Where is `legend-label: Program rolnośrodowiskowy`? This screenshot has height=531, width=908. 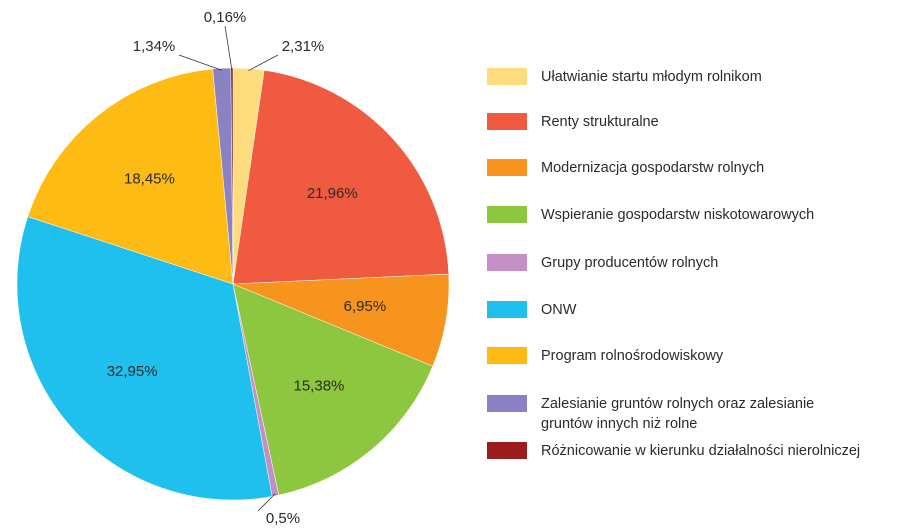 legend-label: Program rolnośrodowiskowy is located at coordinates (632, 356).